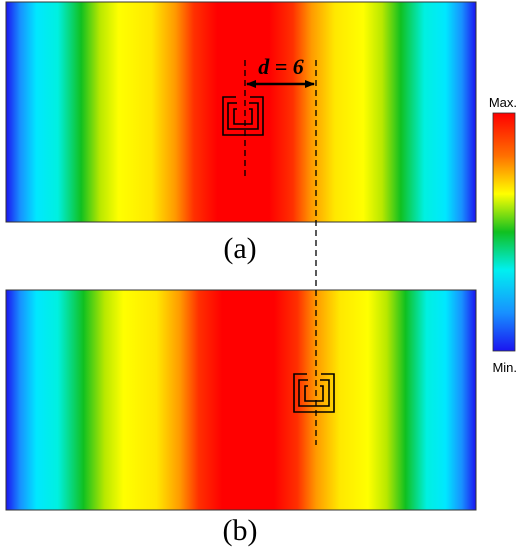 The image size is (523, 550). Describe the element at coordinates (240, 530) in the screenshot. I see `panel-label-b: (b)` at that location.